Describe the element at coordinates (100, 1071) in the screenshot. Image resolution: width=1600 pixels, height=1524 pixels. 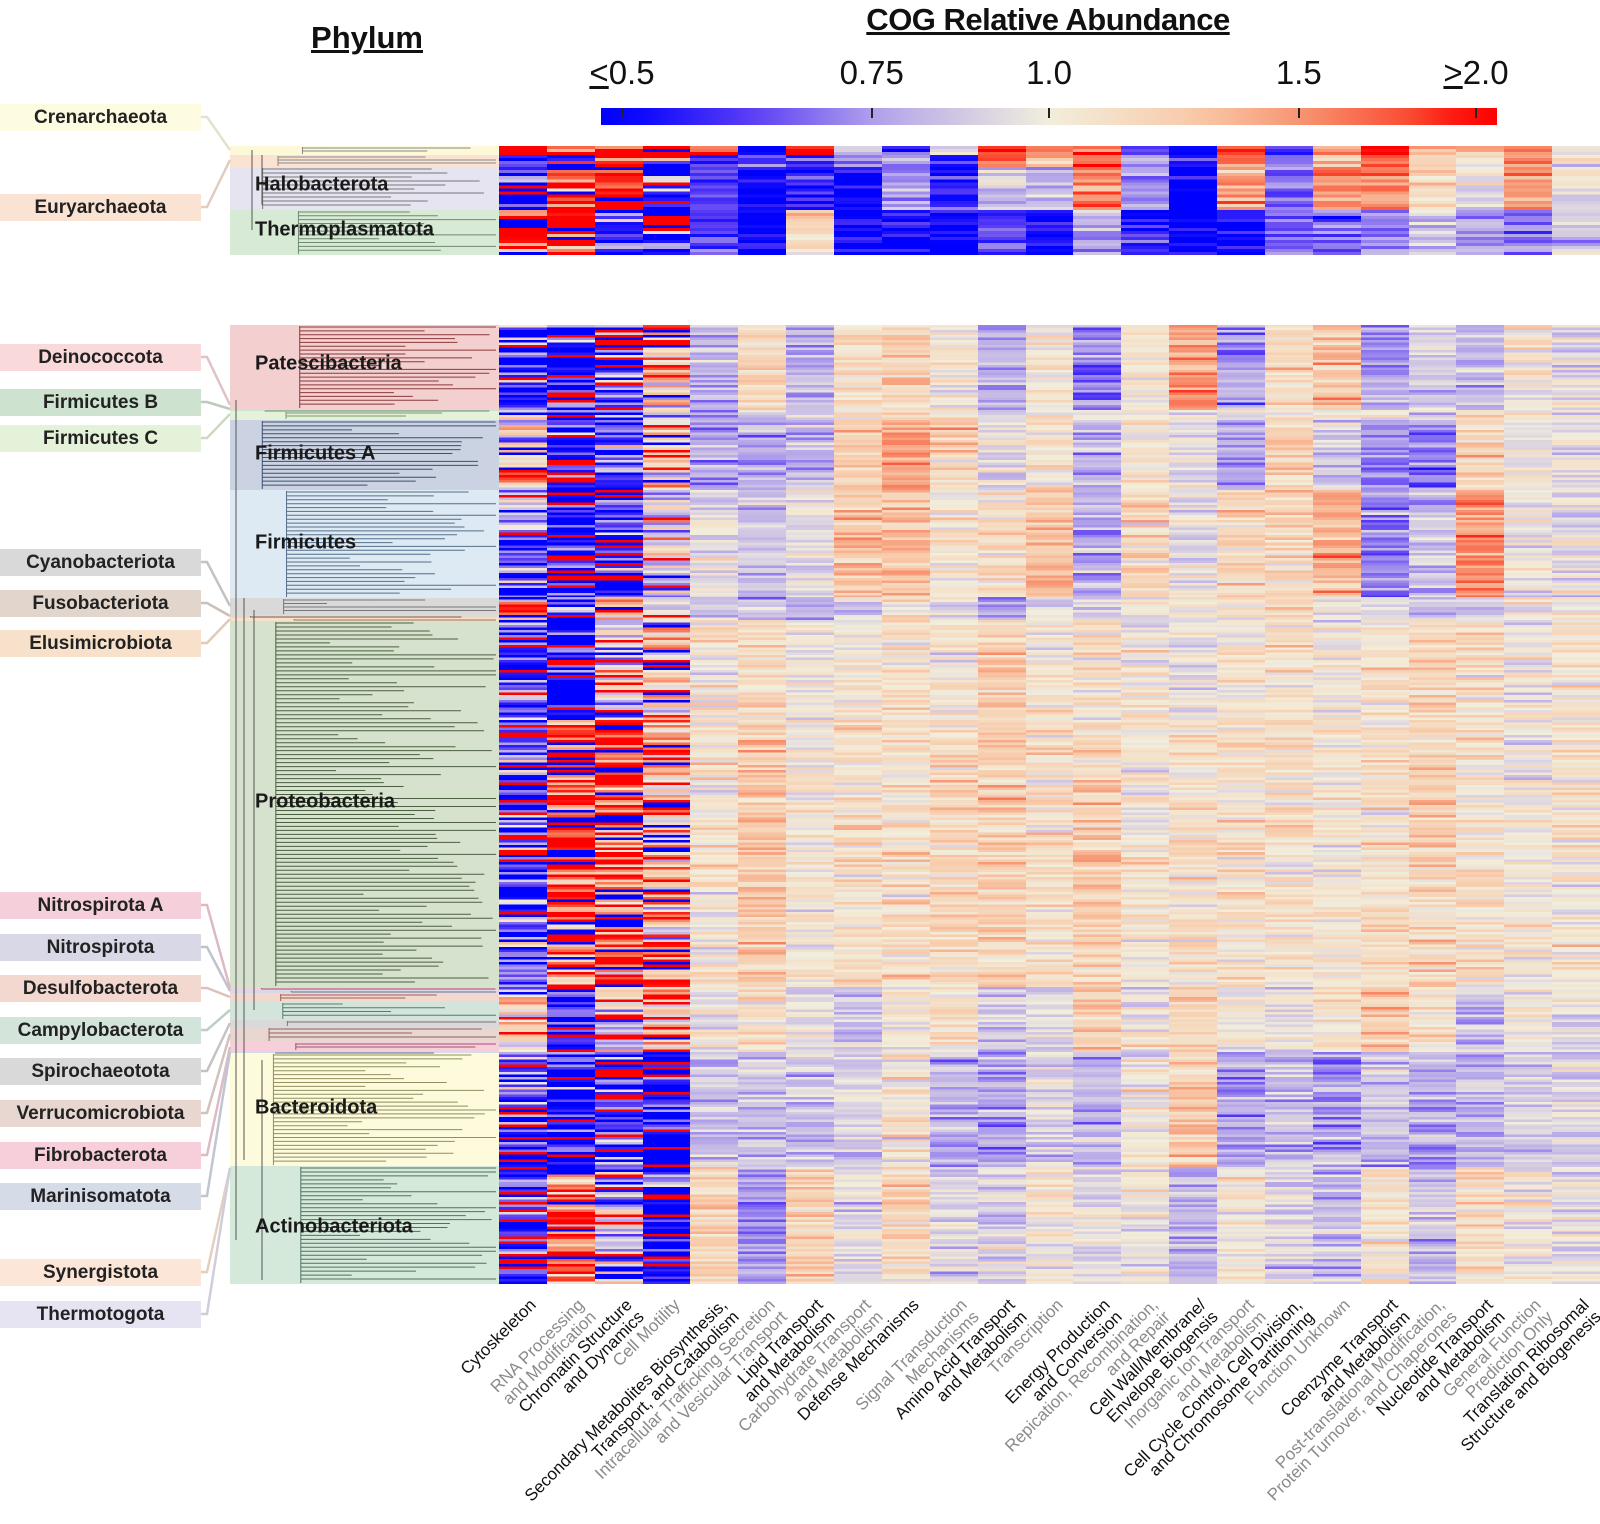
I see `phylum-legend-label: Spirochaeotota` at that location.